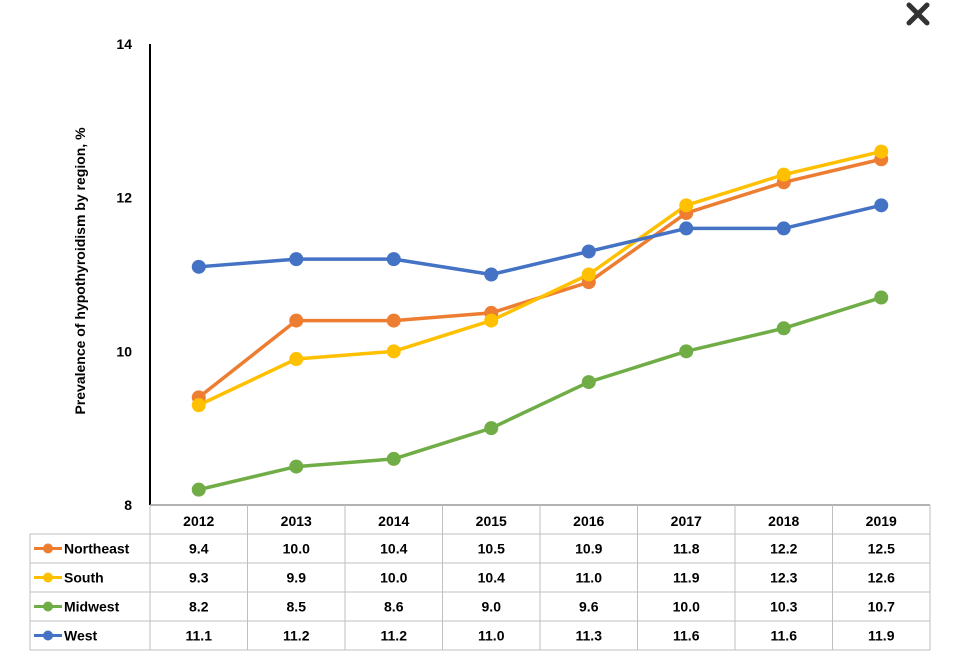  I want to click on table-cell: 9.3, so click(199, 578).